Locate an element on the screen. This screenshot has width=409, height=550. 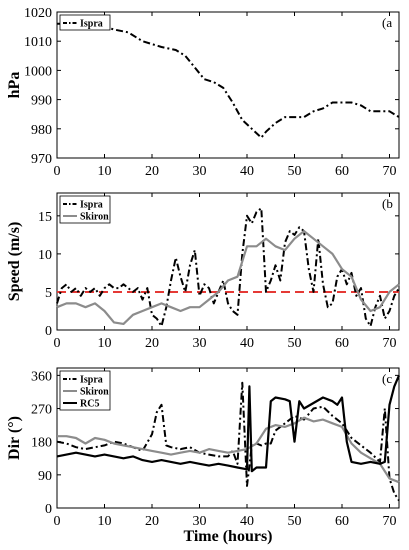
y-tick-label: 970 is located at coordinates (41, 159).